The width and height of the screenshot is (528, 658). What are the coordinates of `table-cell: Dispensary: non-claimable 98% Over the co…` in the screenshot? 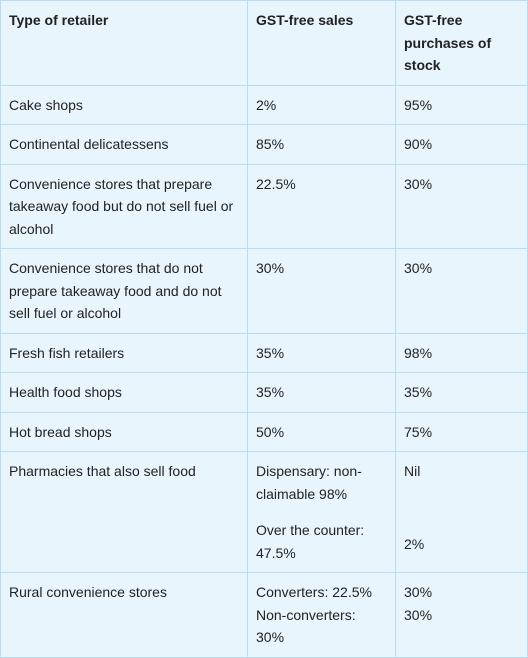 It's located at (321, 512).